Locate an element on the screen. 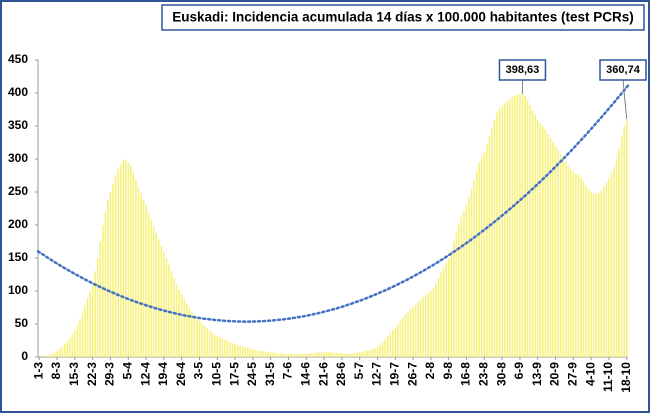  x-tick-label: 16-8 is located at coordinates (466, 374).